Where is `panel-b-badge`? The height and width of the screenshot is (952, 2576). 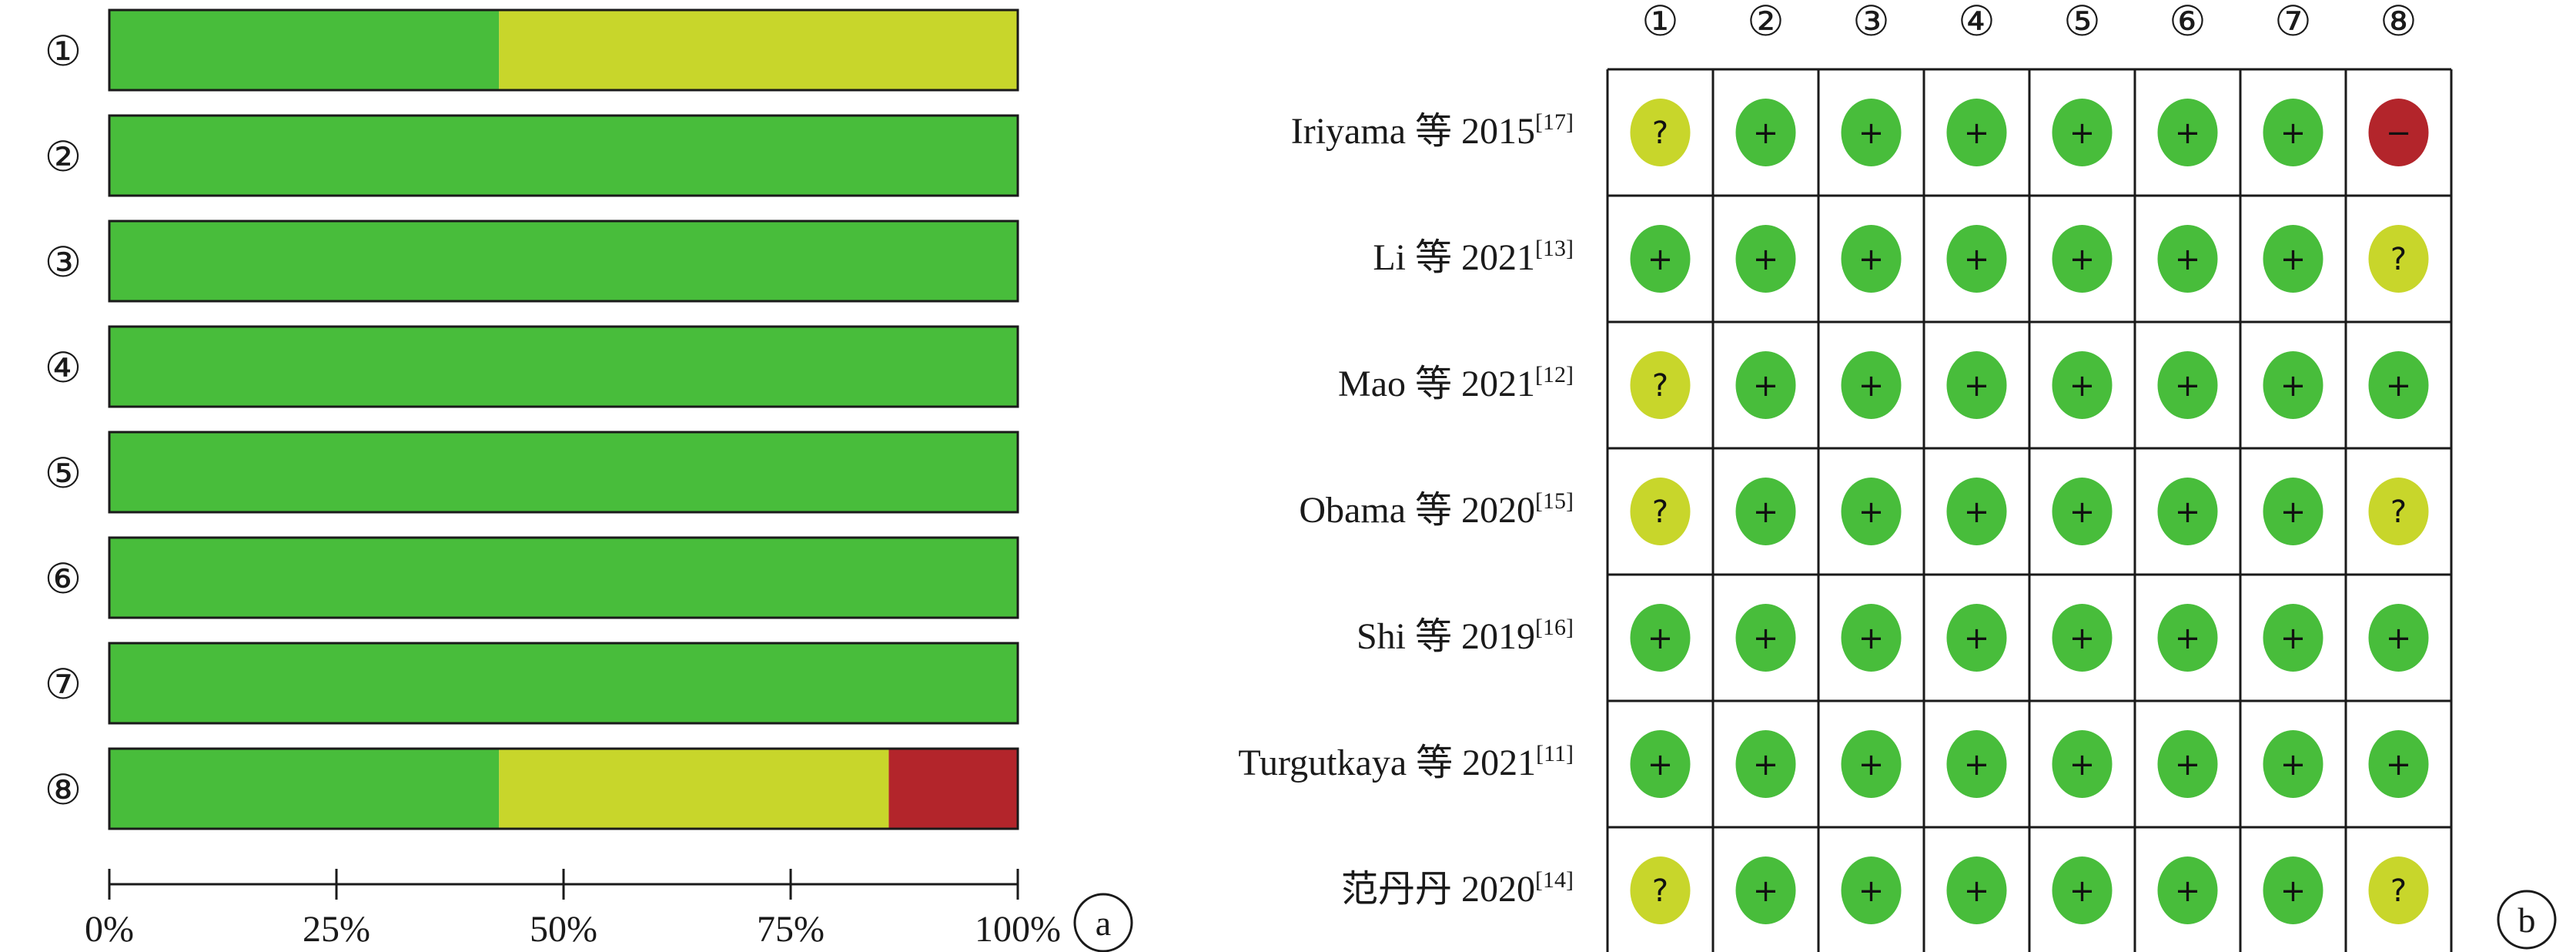
panel-b-badge is located at coordinates (2527, 920).